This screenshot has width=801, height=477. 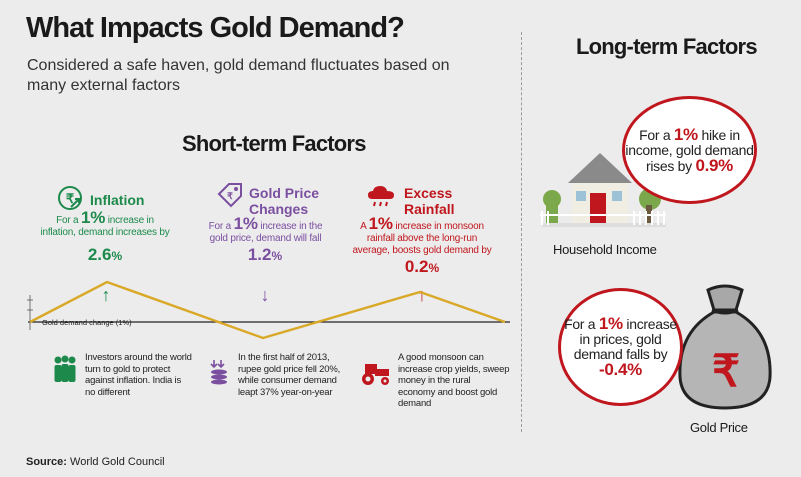 I want to click on demand-change-line, so click(x=268, y=310).